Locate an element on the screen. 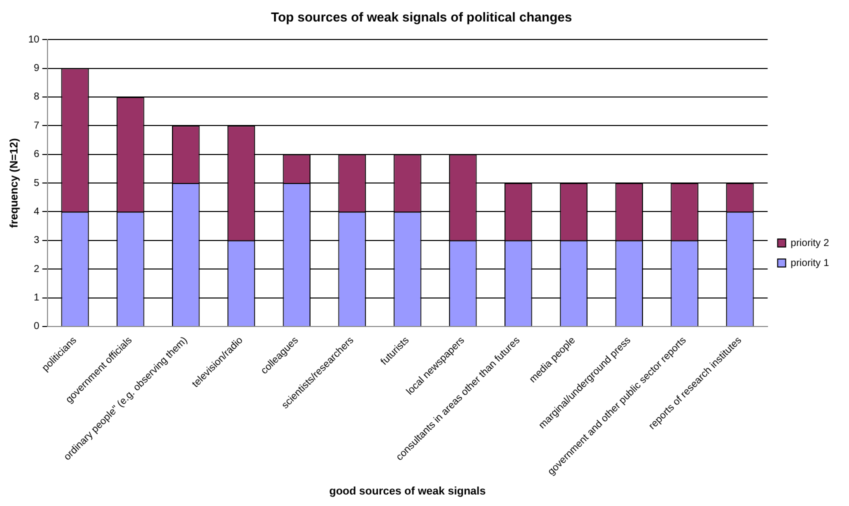  y-tick-label: 0 is located at coordinates (37, 326).